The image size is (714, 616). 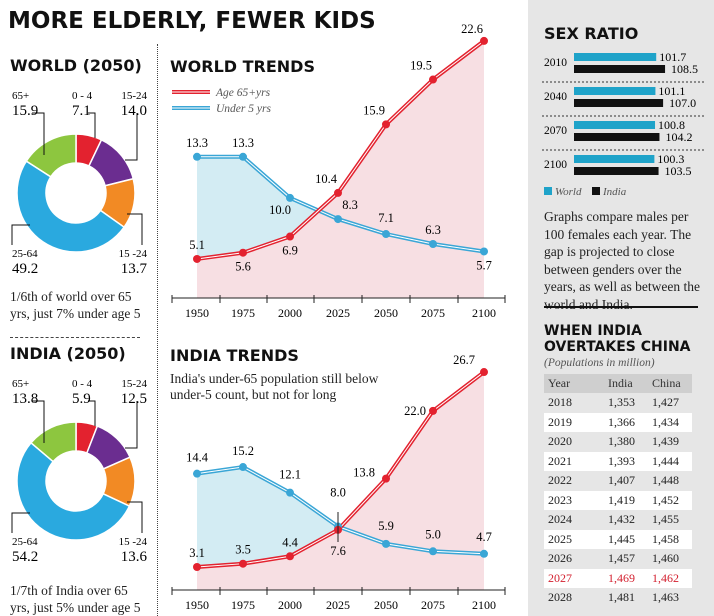 I want to click on table-subtitle: (Populations in million), so click(x=599, y=363).